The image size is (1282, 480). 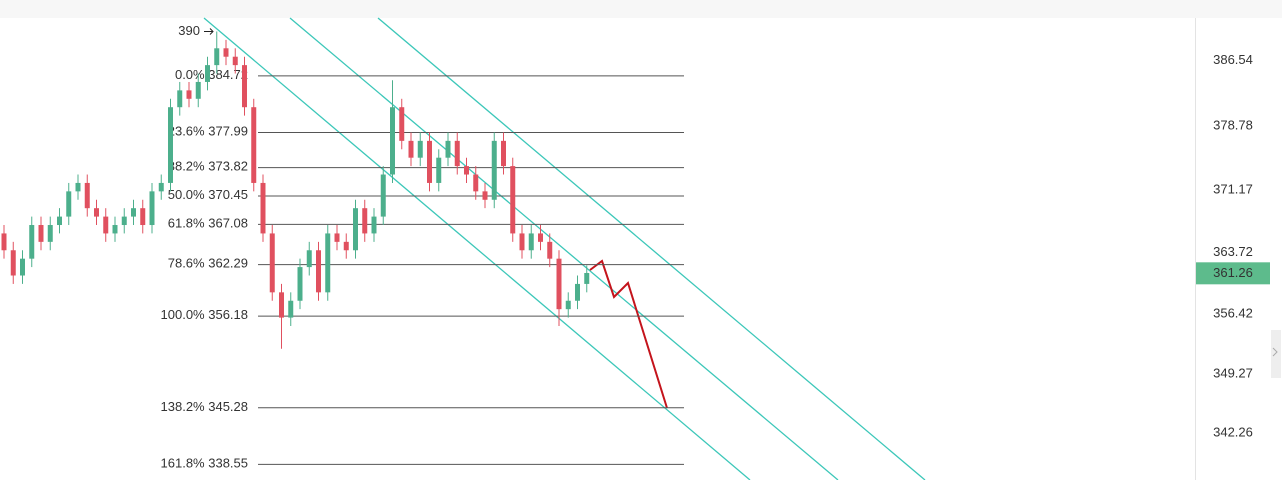 I want to click on fib-price: 338.55, so click(x=228, y=463).